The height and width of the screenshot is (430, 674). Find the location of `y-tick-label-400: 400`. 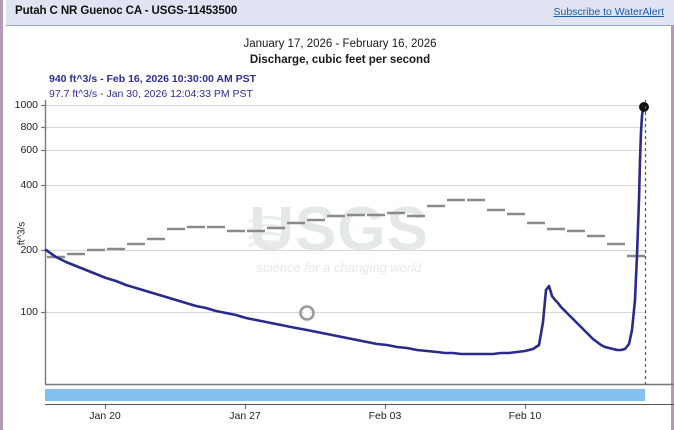

y-tick-label-400: 400 is located at coordinates (29, 185).